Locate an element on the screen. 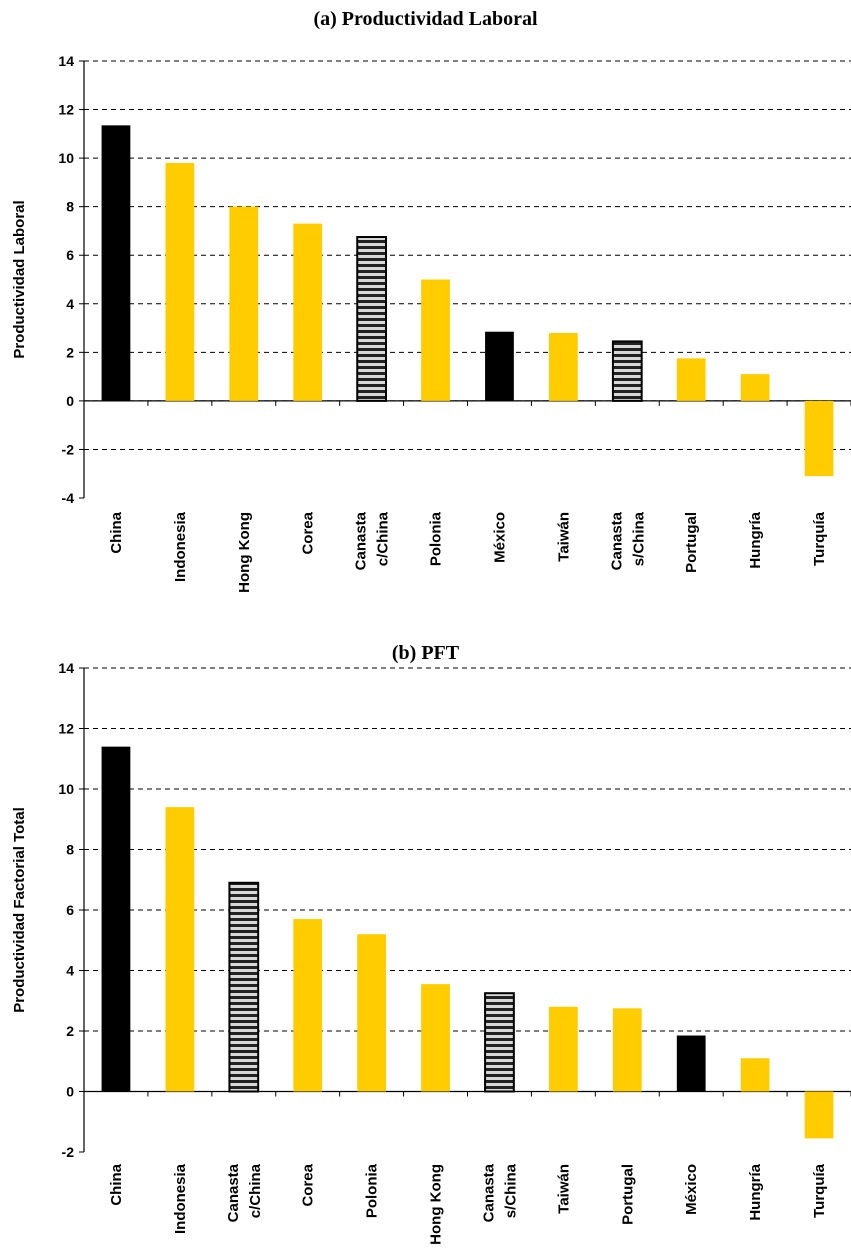 Image resolution: width=851 pixels, height=1255 pixels. y-axis-title: Productividad Laboral is located at coordinates (19, 279).